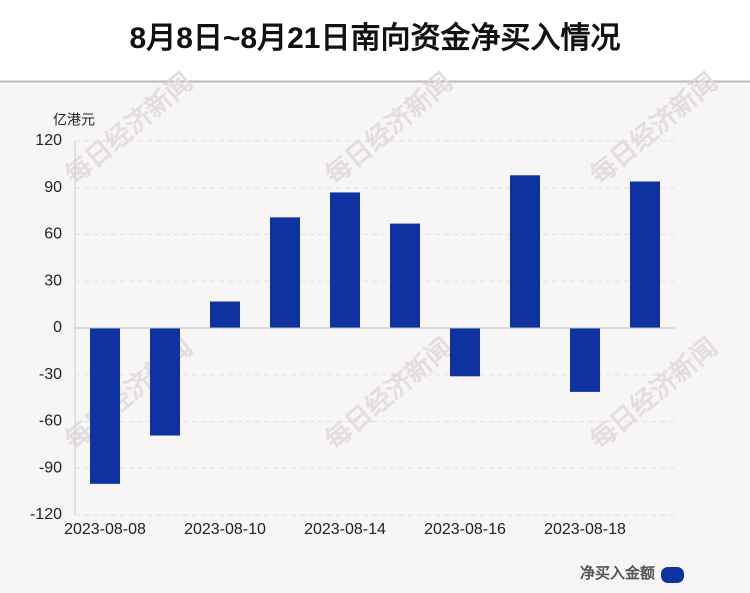  I want to click on y-tick-label: -30, so click(50, 374).